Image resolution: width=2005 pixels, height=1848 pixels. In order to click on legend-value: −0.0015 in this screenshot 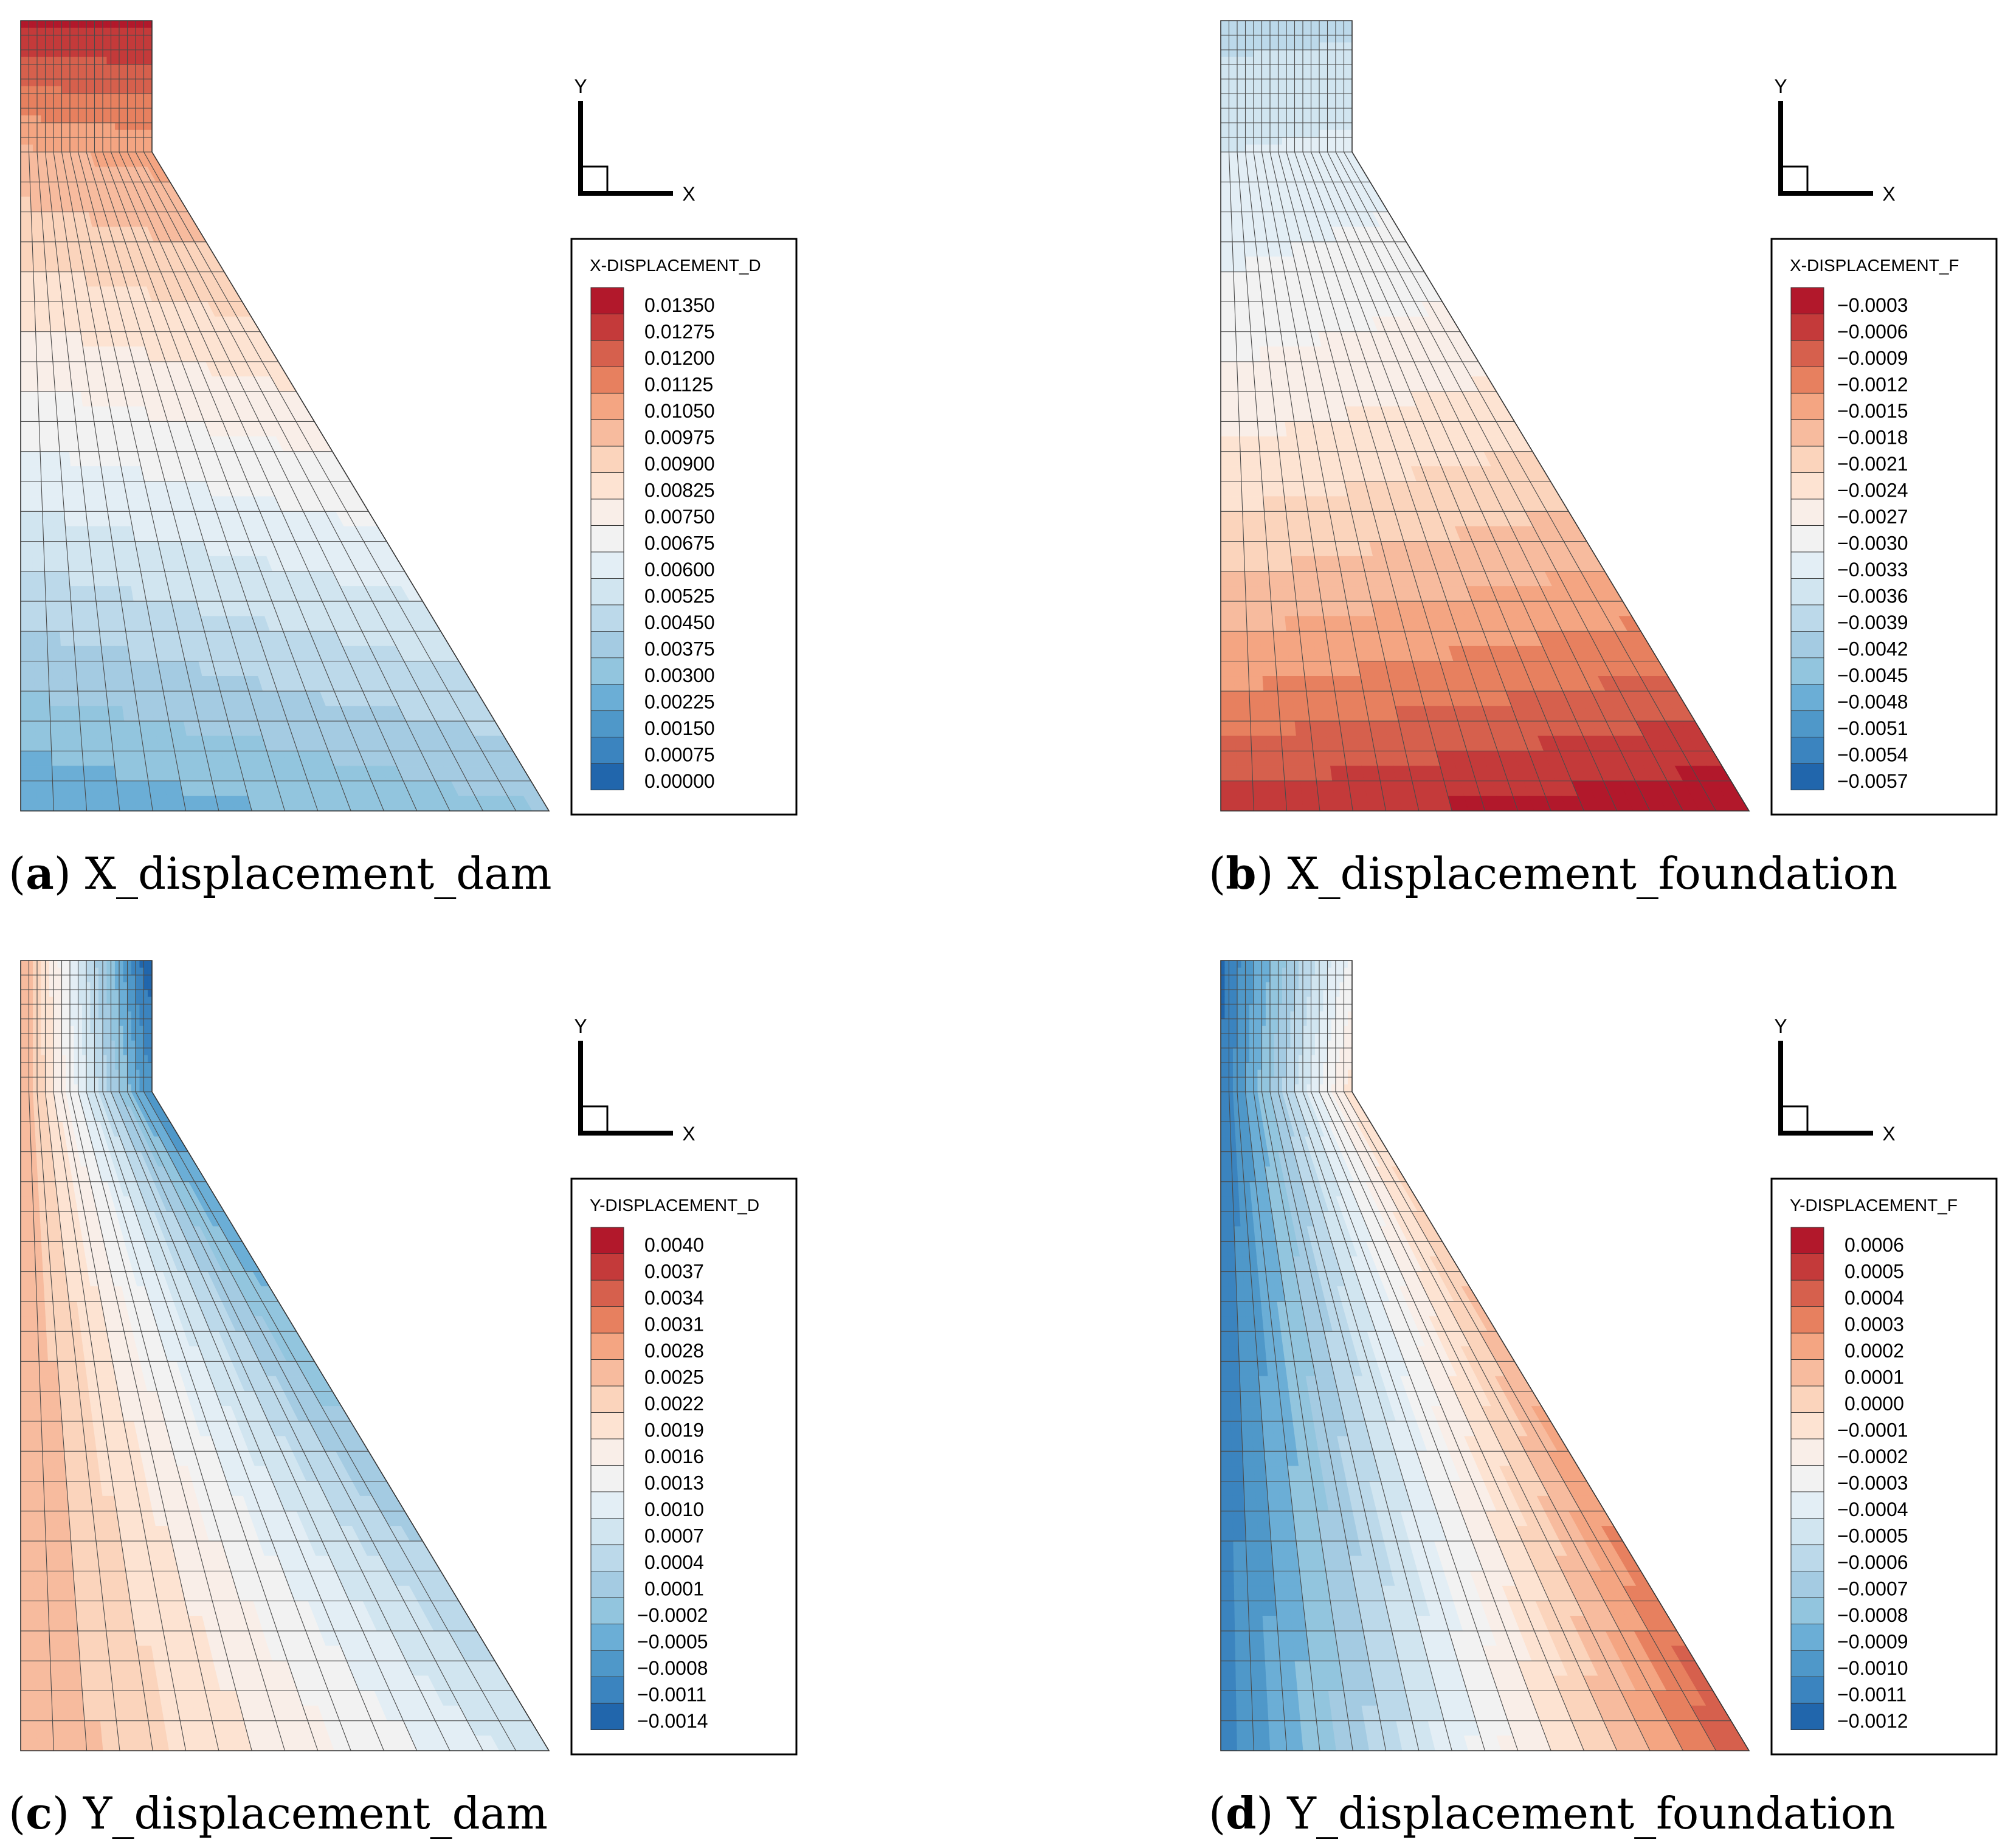, I will do `click(1872, 411)`.